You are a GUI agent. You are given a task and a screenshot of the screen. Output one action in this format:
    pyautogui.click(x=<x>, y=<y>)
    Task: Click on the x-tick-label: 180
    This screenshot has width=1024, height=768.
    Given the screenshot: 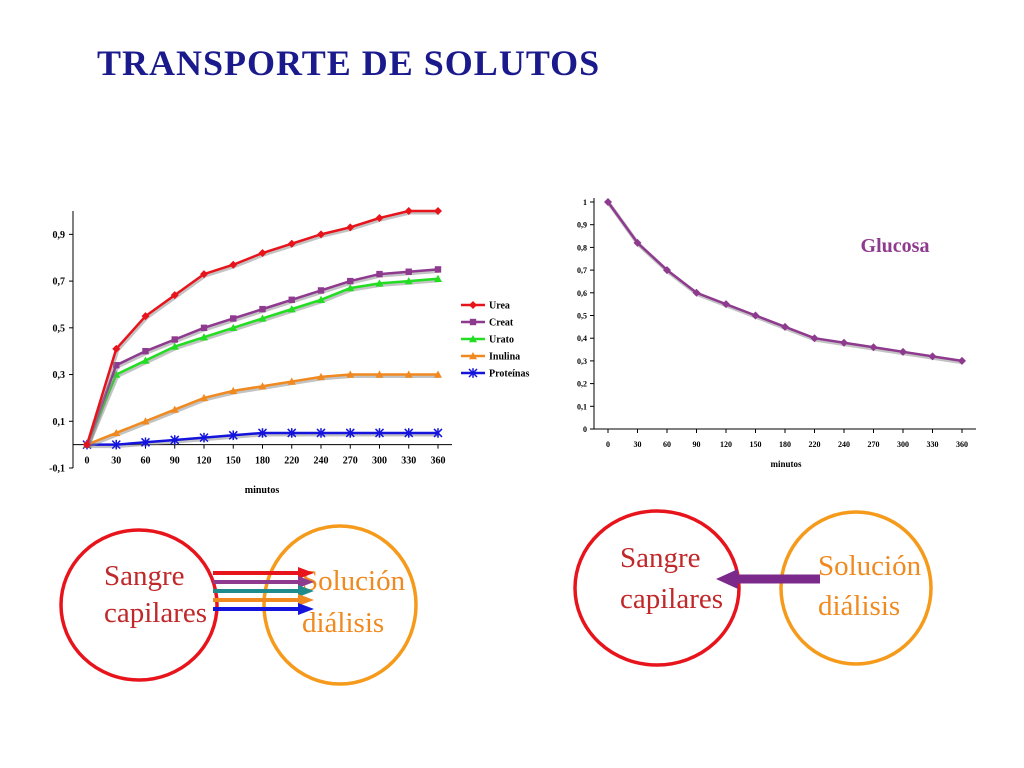 What is the action you would take?
    pyautogui.click(x=785, y=444)
    